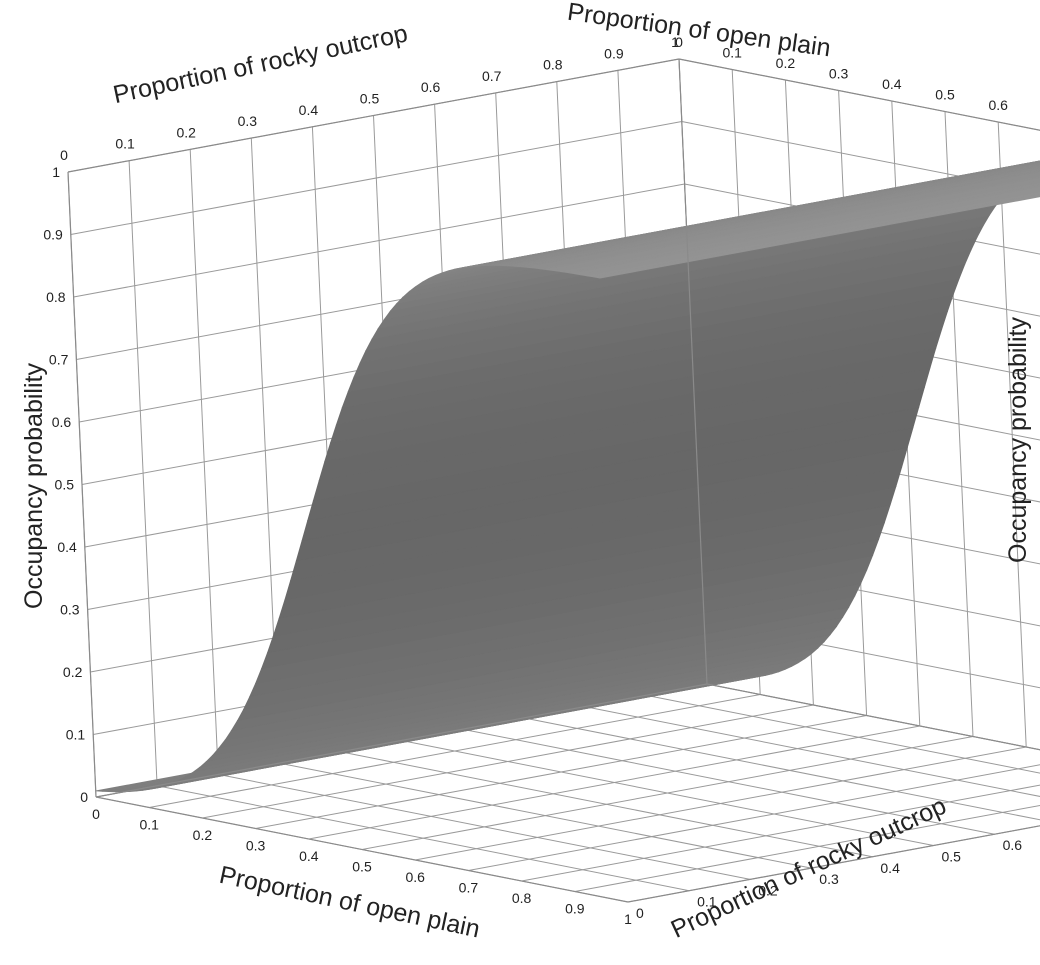 The width and height of the screenshot is (1040, 965). Describe the element at coordinates (786, 63) in the screenshot. I see `x-tick-label-top: 0.2` at that location.